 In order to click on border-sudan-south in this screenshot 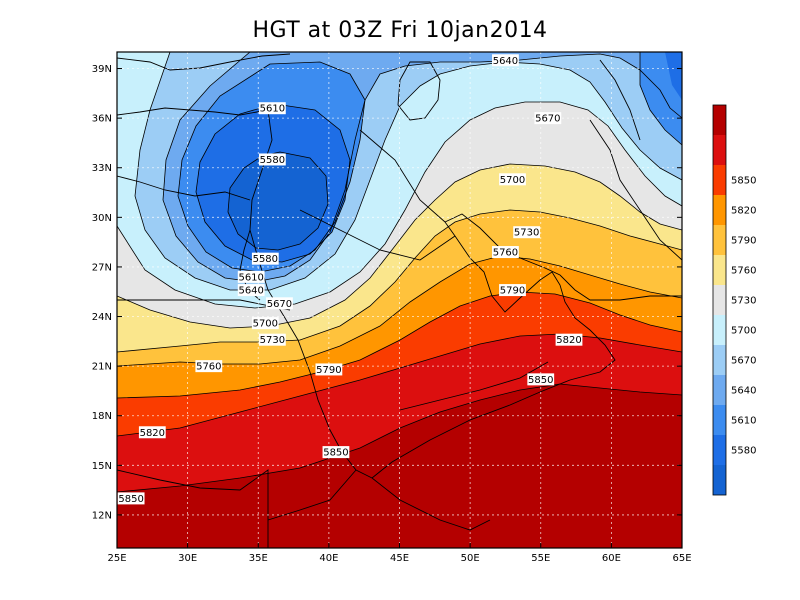, I will do `click(193, 508)`.